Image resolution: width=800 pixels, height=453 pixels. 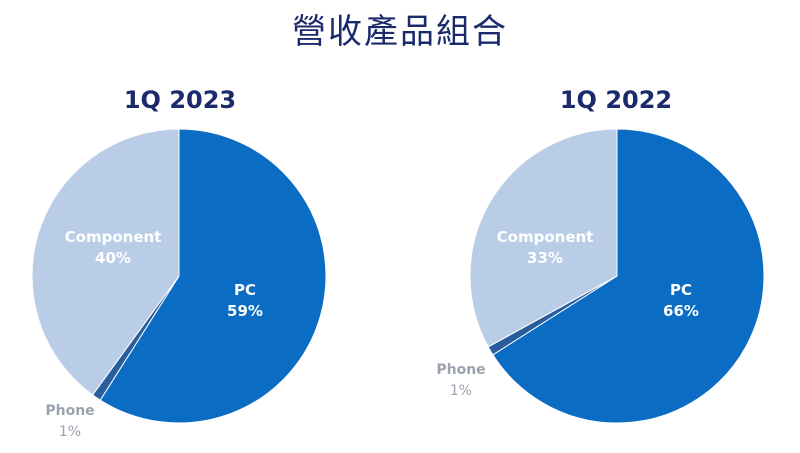 What do you see at coordinates (113, 258) in the screenshot?
I see `component-percent: 40%` at bounding box center [113, 258].